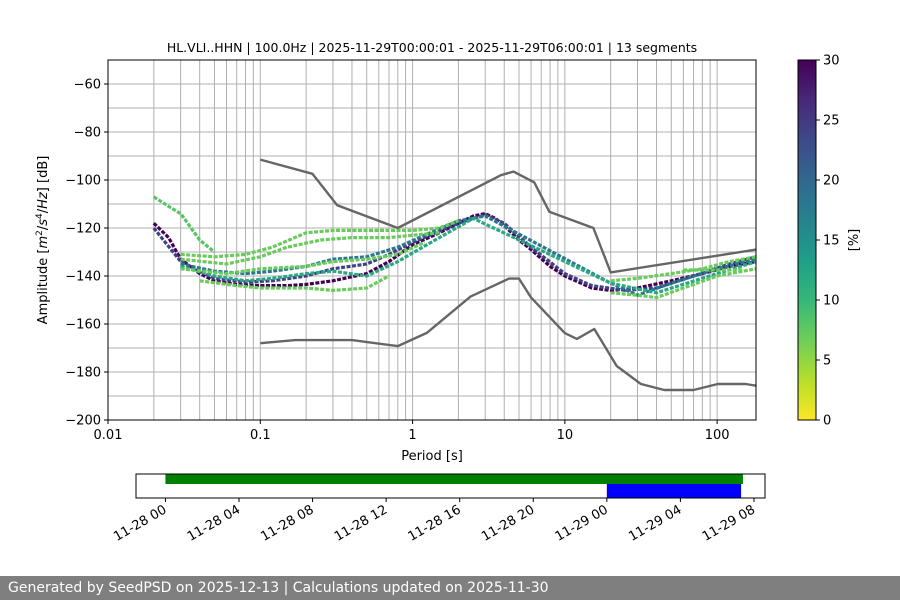 This screenshot has width=900, height=600. What do you see at coordinates (831, 241) in the screenshot?
I see `colorbar-tick-label: 15` at bounding box center [831, 241].